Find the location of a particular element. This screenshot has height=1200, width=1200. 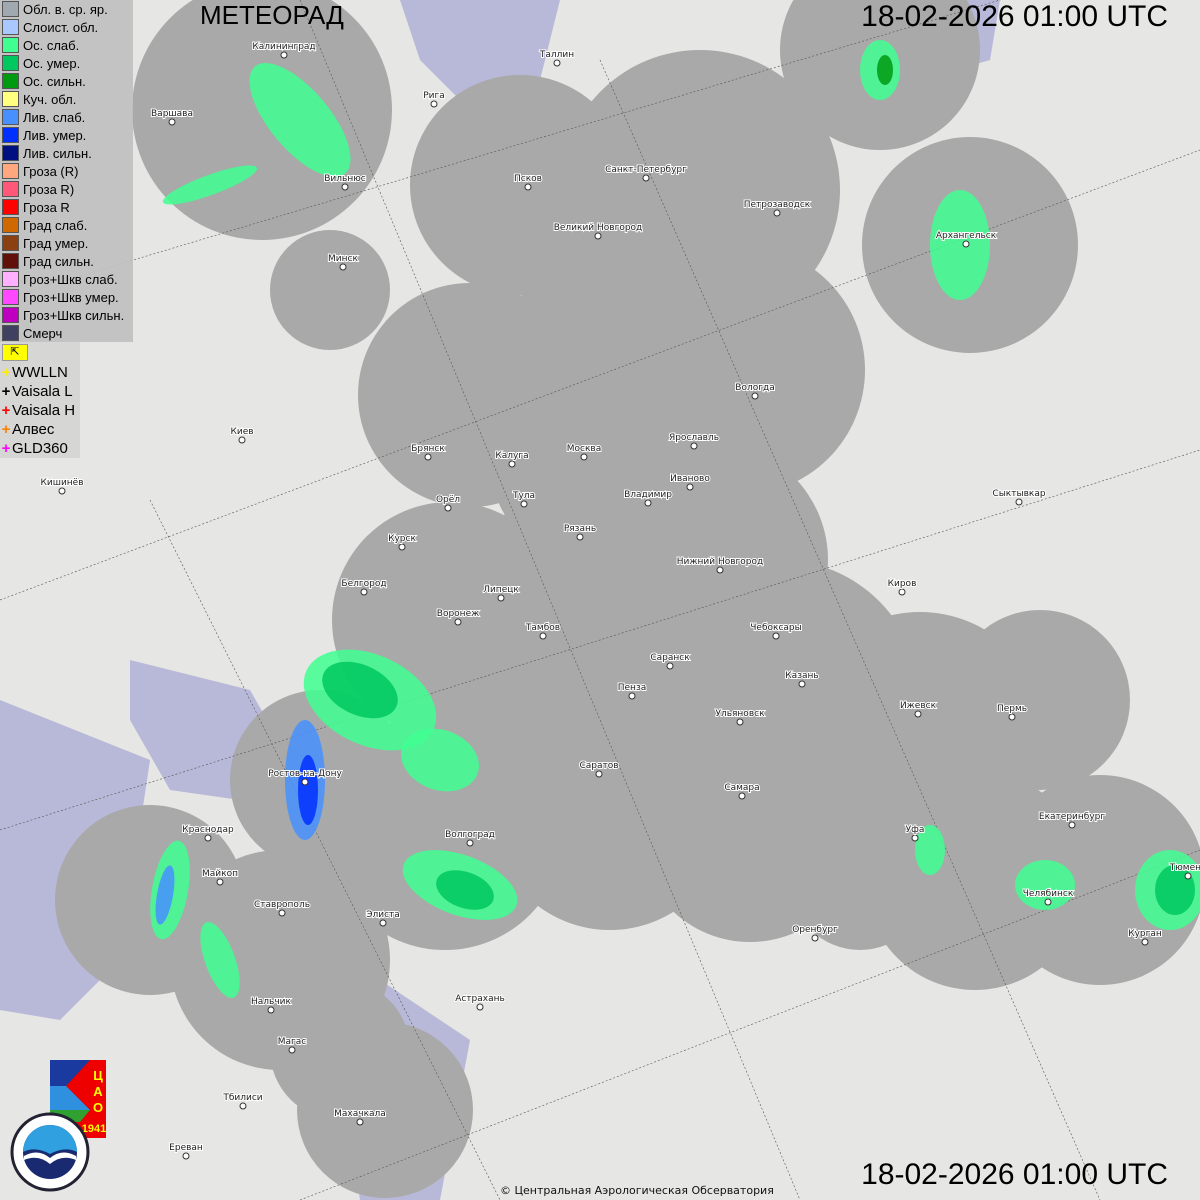

lightning-source-label: Vaisala H is located at coordinates (44, 410).